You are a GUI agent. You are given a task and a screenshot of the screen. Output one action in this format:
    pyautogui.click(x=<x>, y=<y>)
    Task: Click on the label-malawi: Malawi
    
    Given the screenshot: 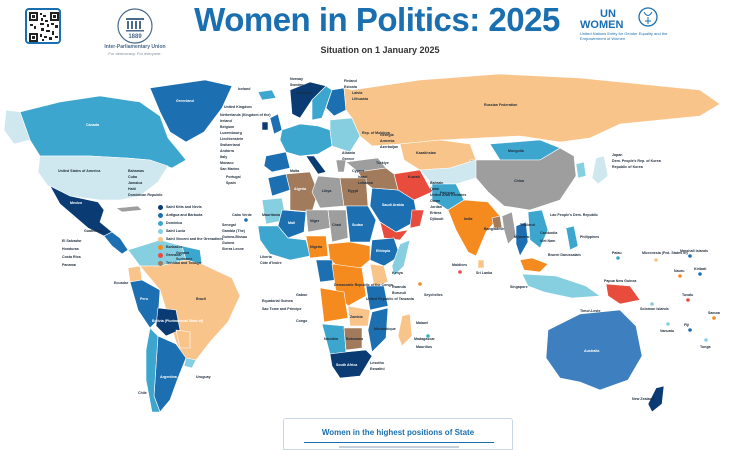 What is the action you would take?
    pyautogui.click(x=422, y=323)
    